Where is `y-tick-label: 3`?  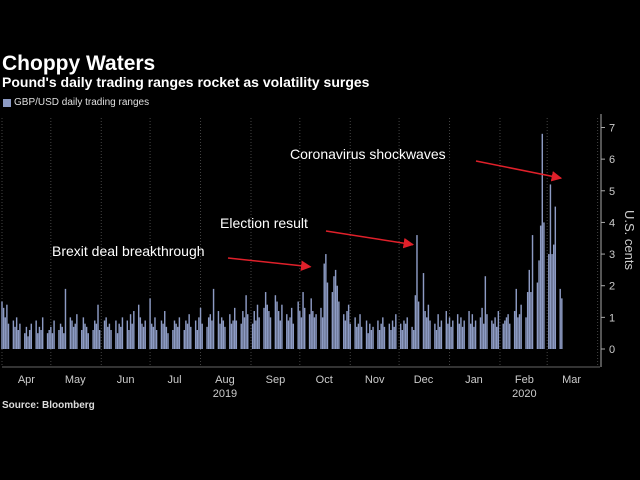 y-tick-label: 3 is located at coordinates (612, 255).